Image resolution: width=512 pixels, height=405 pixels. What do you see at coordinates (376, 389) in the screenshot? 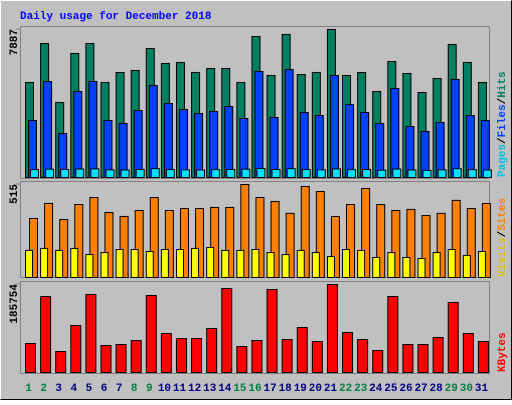
I see `x-tick-label: 24` at bounding box center [376, 389].